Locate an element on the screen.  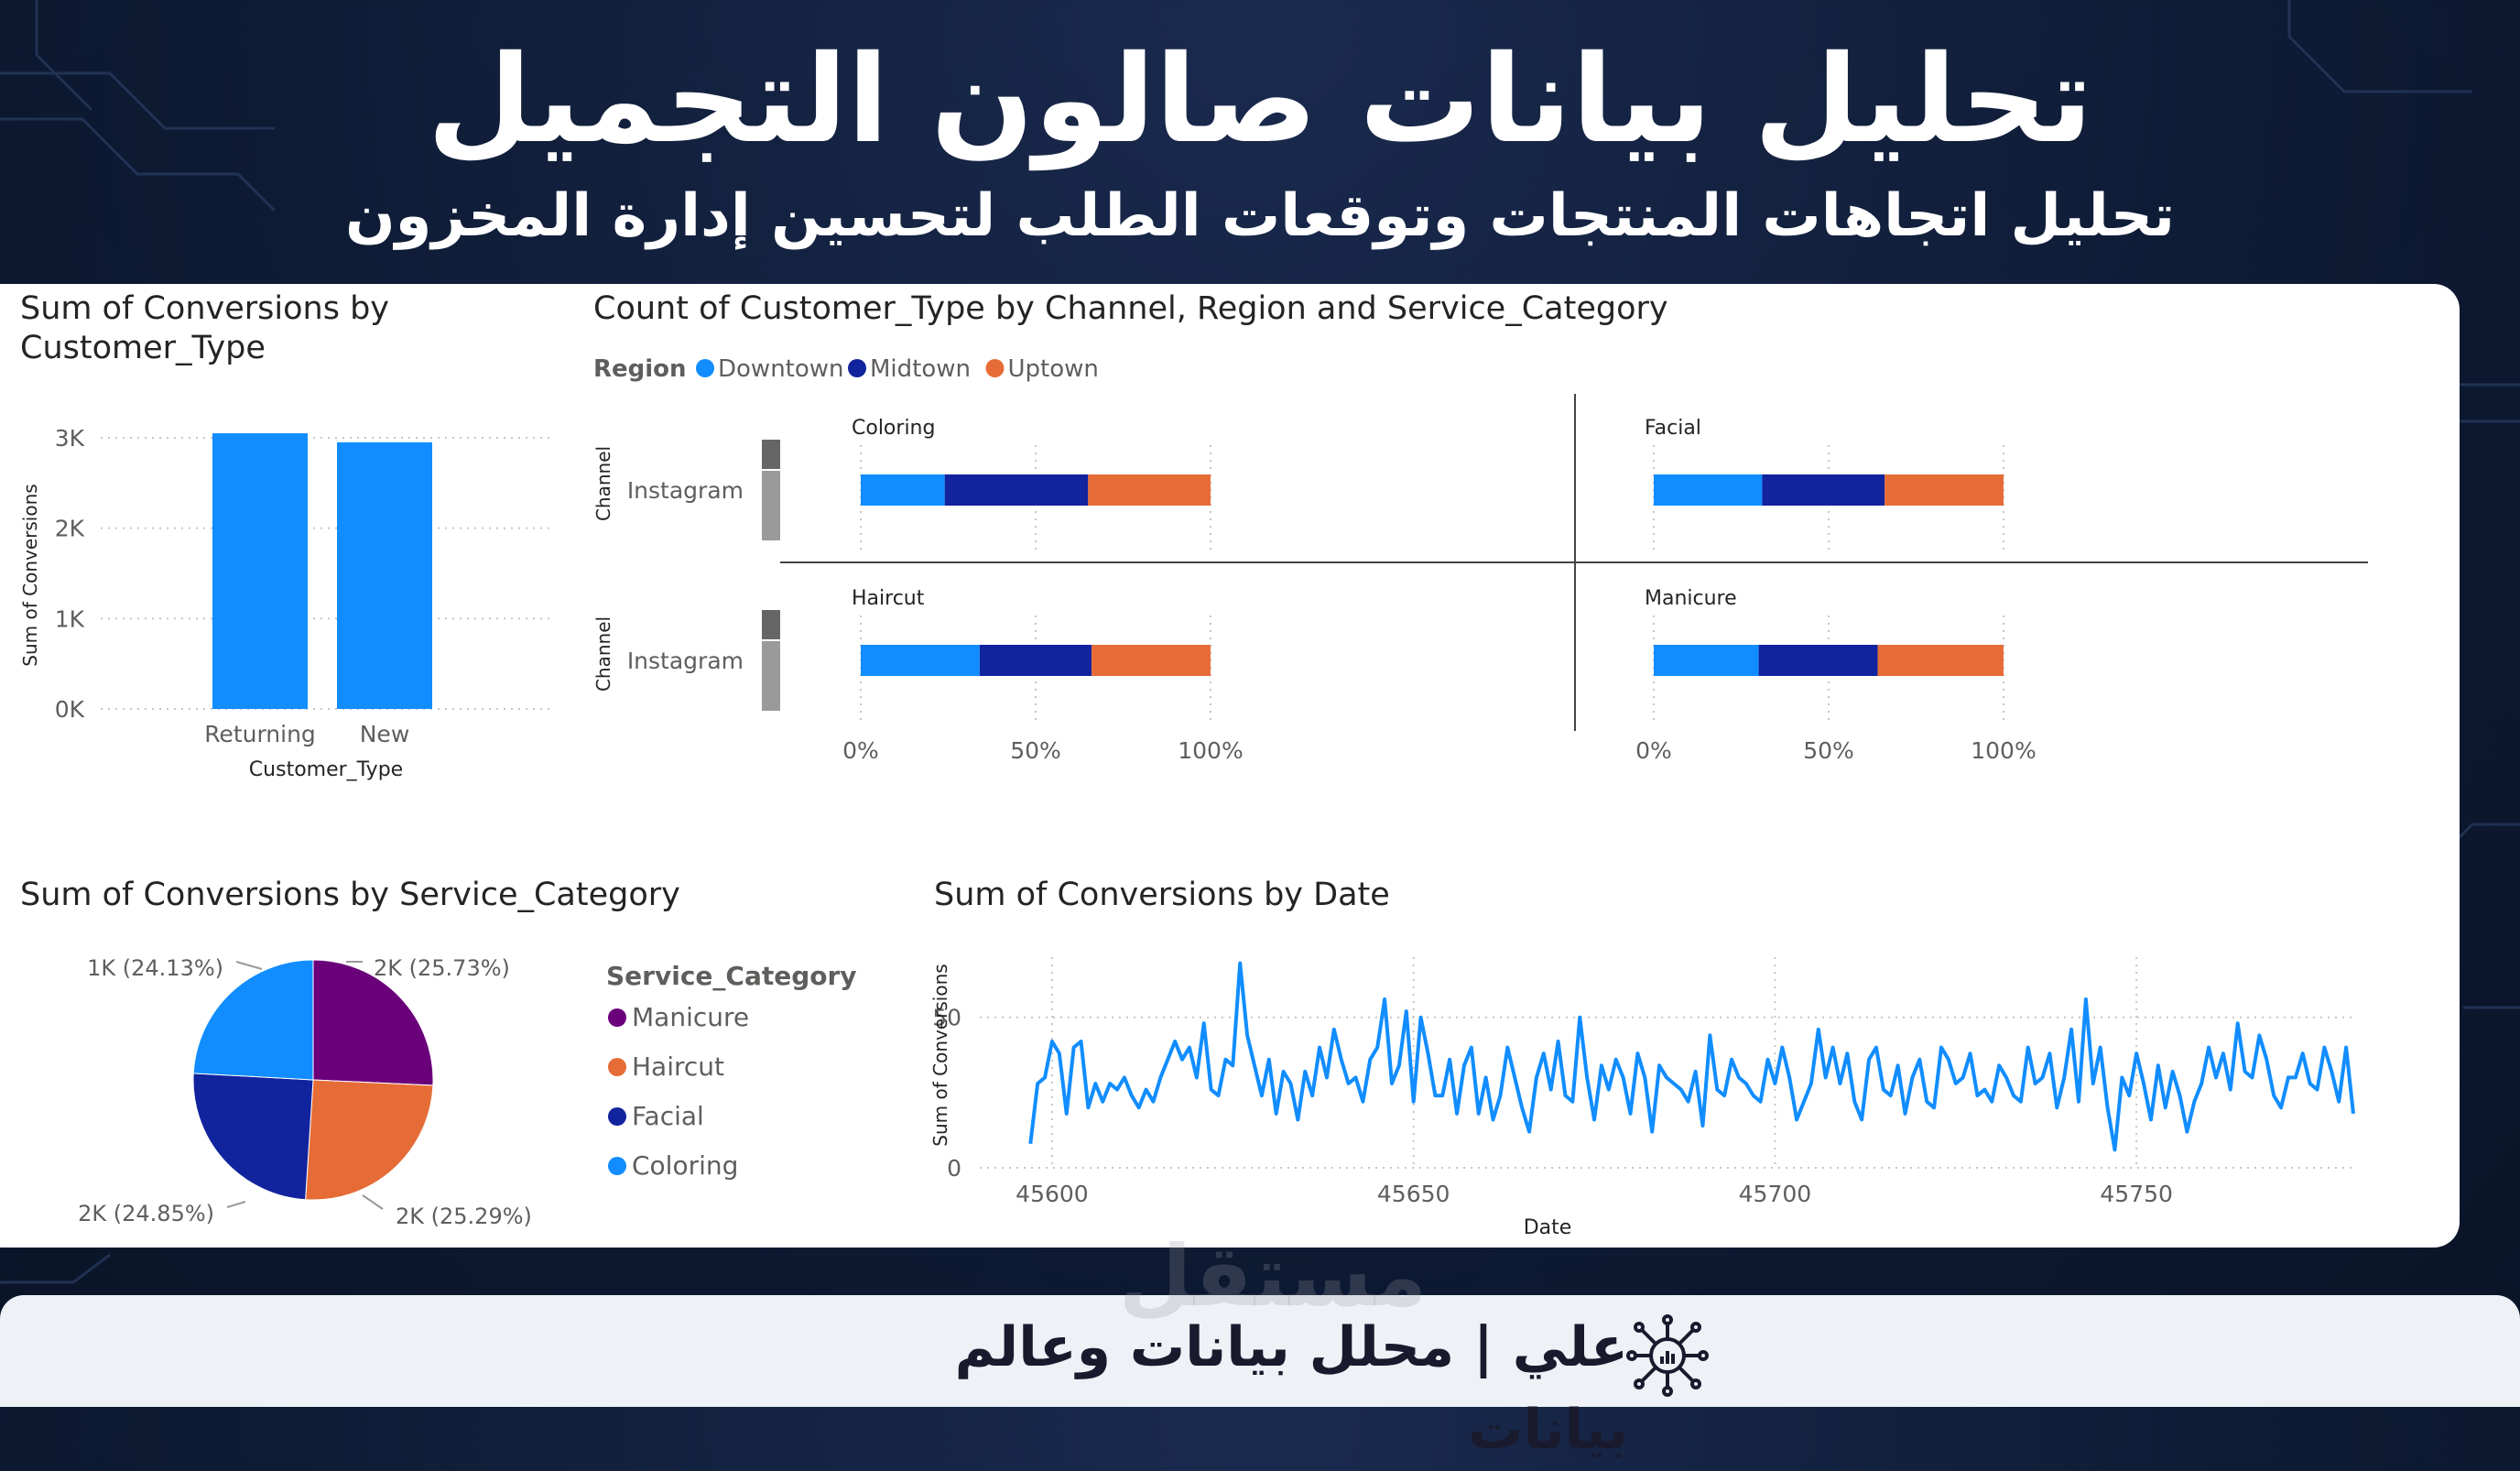
y-tick-label: 1K is located at coordinates (70, 618).